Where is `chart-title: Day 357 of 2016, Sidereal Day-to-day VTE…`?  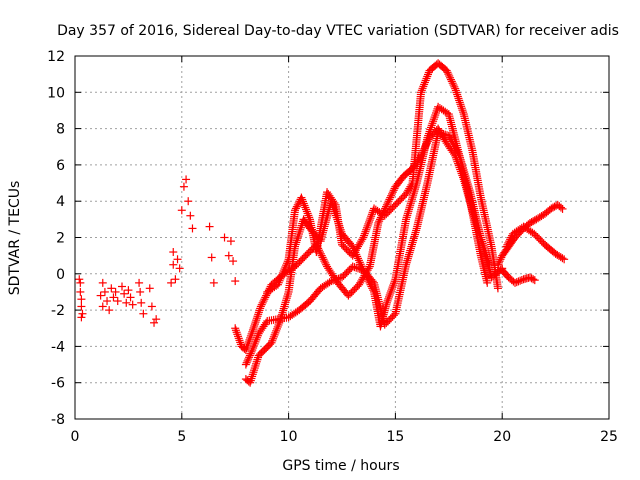
chart-title: Day 357 of 2016, Sidereal Day-to-day VTE… is located at coordinates (338, 31).